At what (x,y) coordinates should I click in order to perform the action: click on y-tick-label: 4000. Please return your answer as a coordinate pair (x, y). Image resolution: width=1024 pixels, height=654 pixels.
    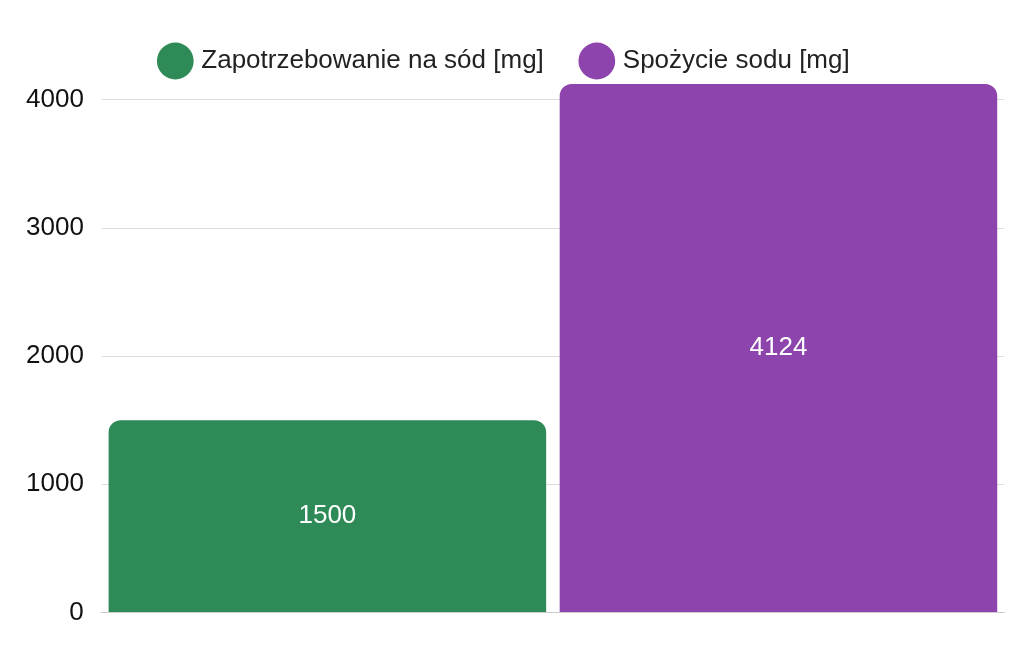
    Looking at the image, I should click on (55, 98).